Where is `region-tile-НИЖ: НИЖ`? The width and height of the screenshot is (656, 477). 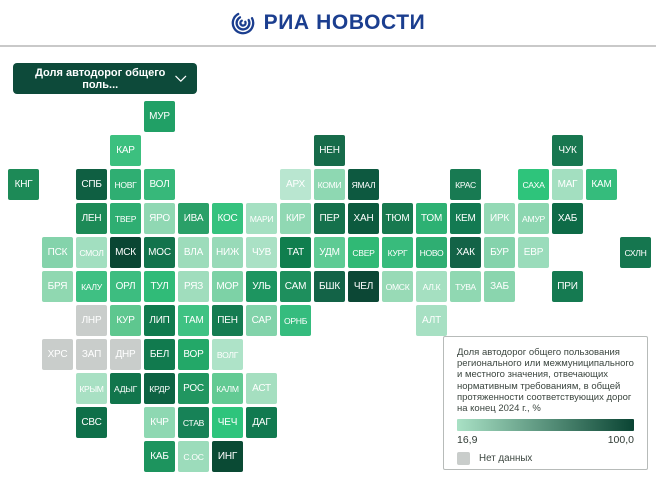
region-tile-НИЖ: НИЖ is located at coordinates (227, 252).